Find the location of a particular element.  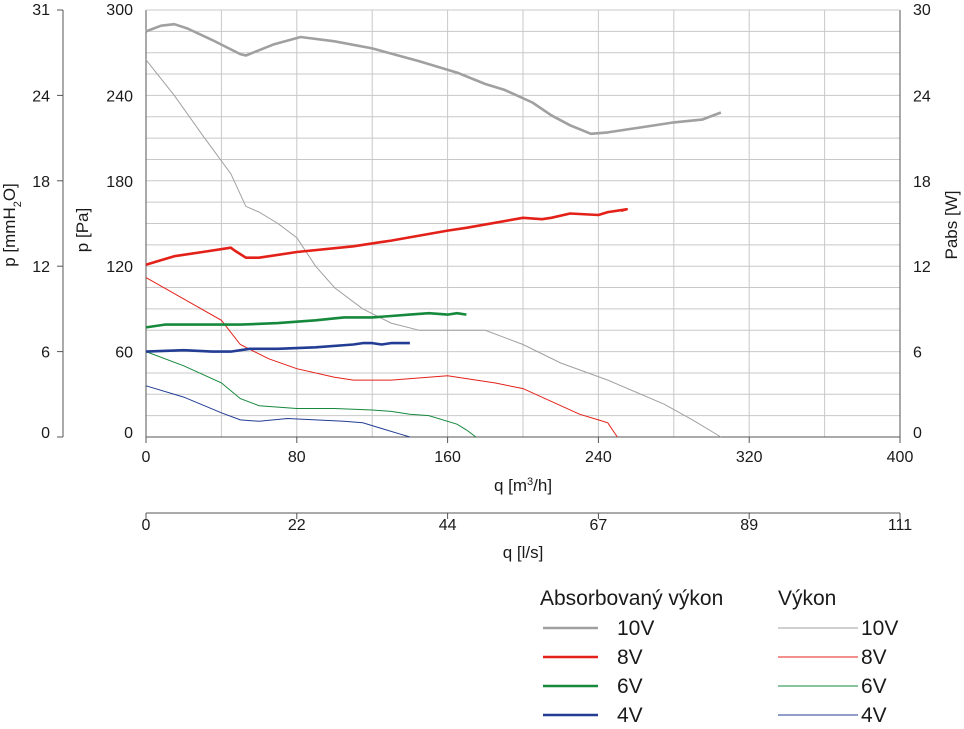

legend-pressure-label: 6V is located at coordinates (874, 686).